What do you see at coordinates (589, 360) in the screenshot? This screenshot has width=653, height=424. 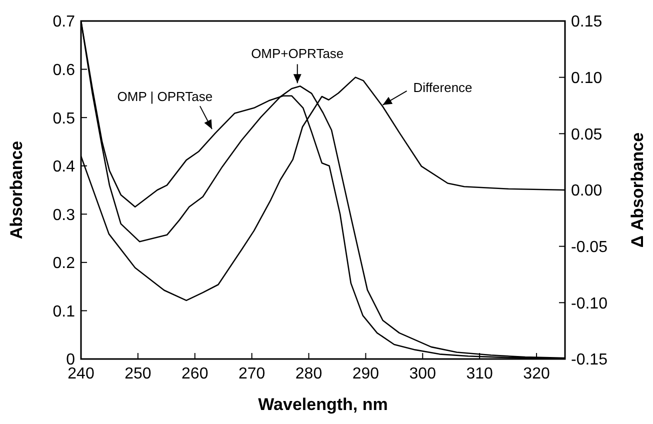 I see `y2-tick-label: -0.15` at bounding box center [589, 360].